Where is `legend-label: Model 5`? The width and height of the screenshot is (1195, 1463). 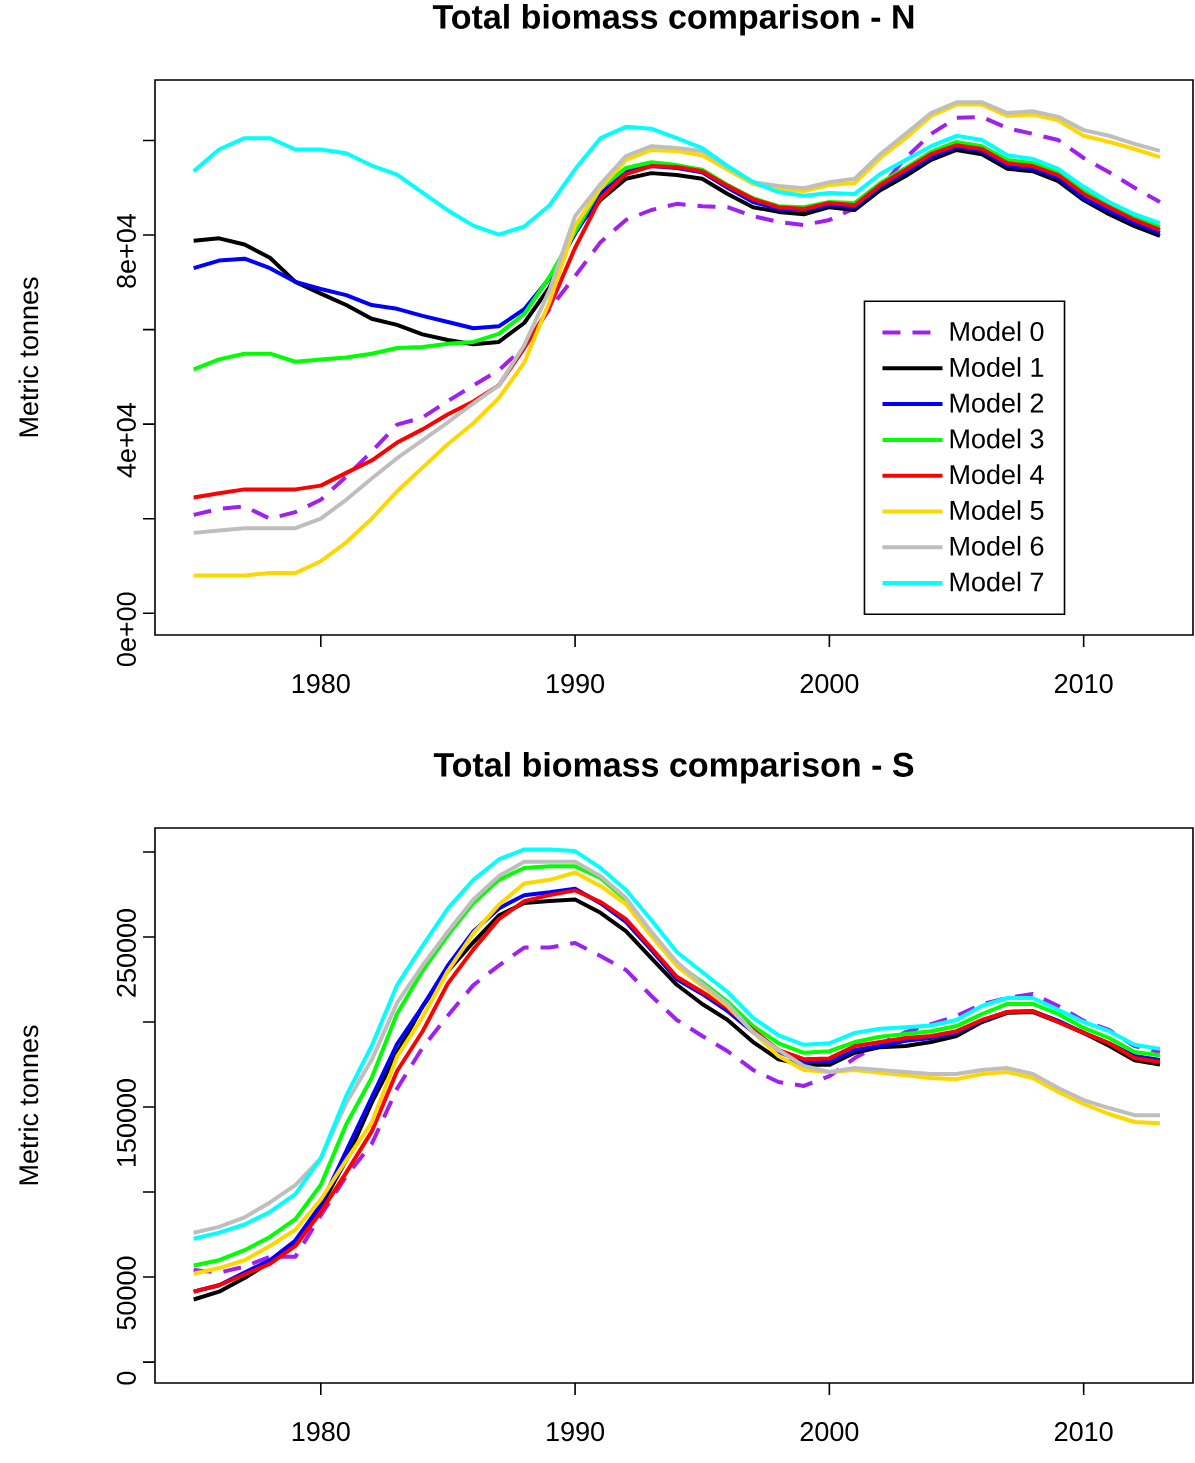 legend-label: Model 5 is located at coordinates (997, 510).